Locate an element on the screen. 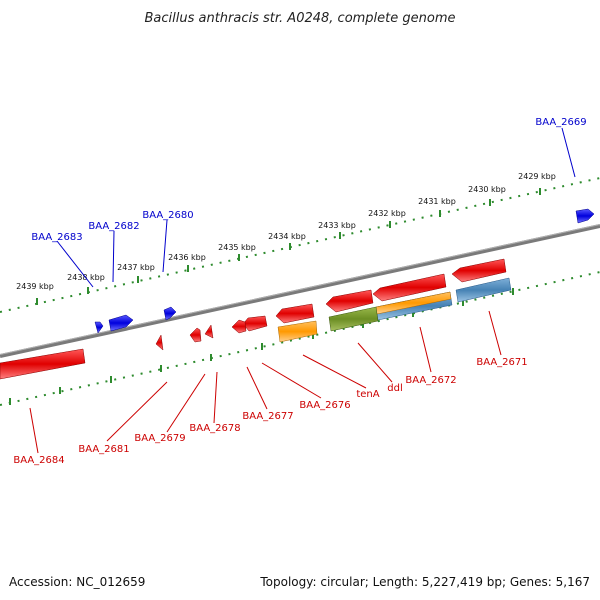 This screenshot has width=600, height=600. tick-label: 2439 kbp is located at coordinates (35, 286).